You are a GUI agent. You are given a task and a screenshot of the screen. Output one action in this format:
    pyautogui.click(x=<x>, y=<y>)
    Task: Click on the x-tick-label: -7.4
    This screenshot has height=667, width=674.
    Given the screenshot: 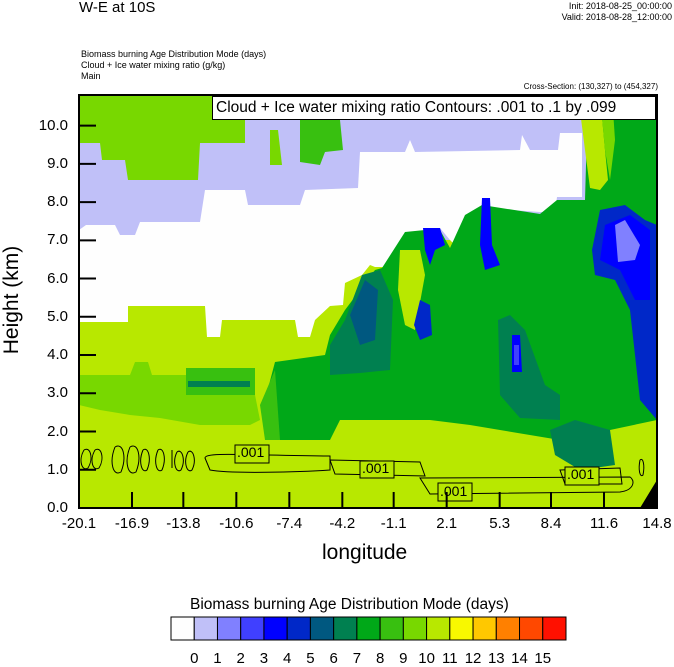 What is the action you would take?
    pyautogui.click(x=289, y=523)
    